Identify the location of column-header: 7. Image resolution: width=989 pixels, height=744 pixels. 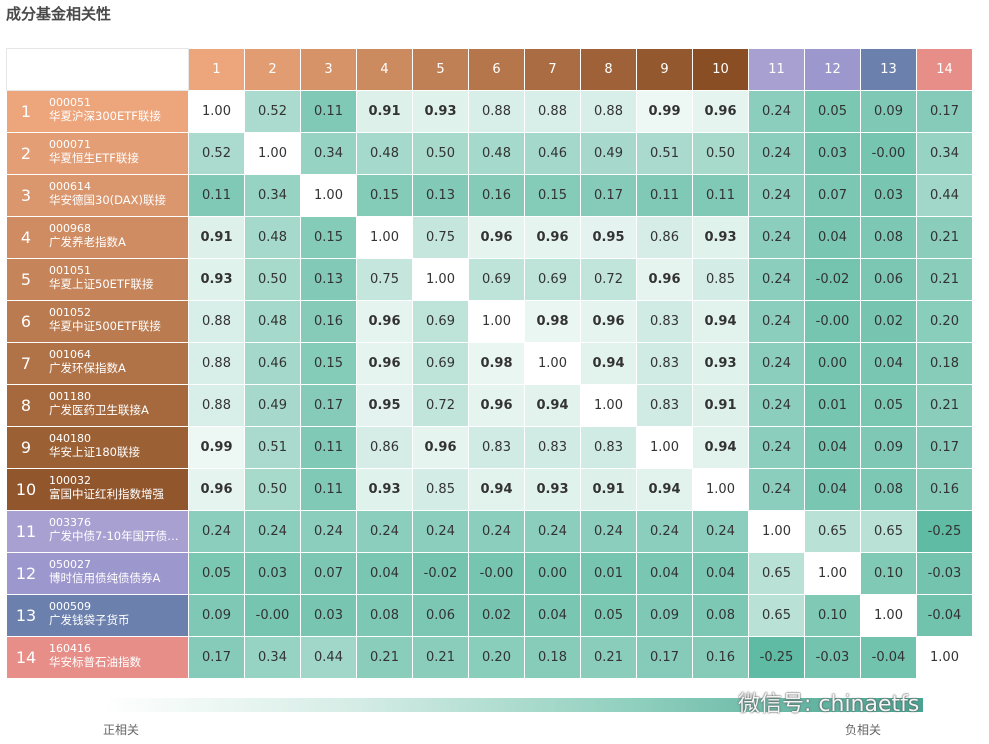
(552, 69).